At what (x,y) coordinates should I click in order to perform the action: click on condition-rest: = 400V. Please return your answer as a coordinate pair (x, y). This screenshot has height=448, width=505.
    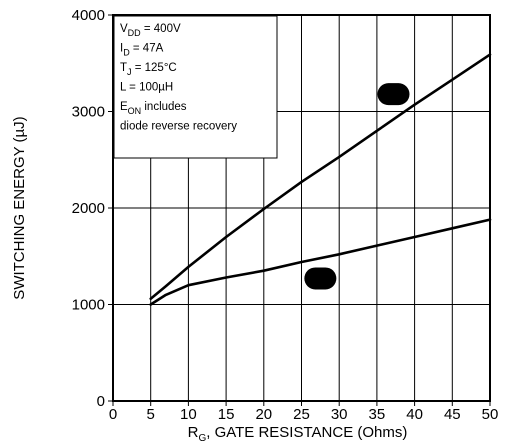
    Looking at the image, I should click on (161, 29).